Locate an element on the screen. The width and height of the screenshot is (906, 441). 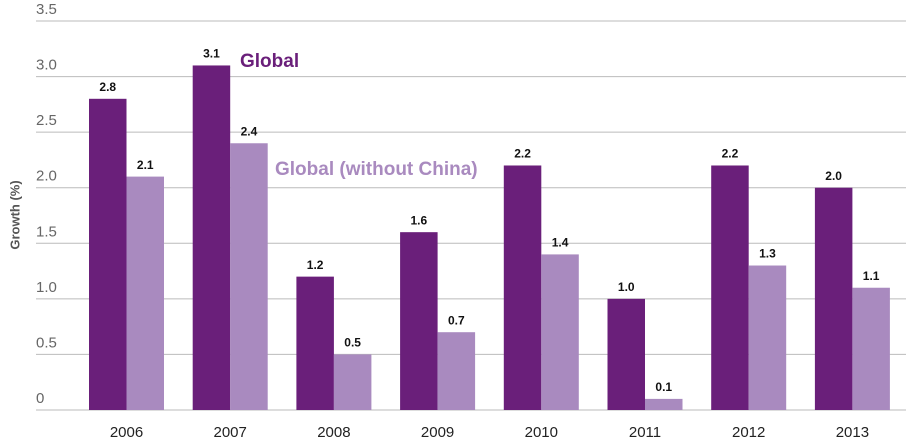
y-tick-label: 1.0 is located at coordinates (46, 287).